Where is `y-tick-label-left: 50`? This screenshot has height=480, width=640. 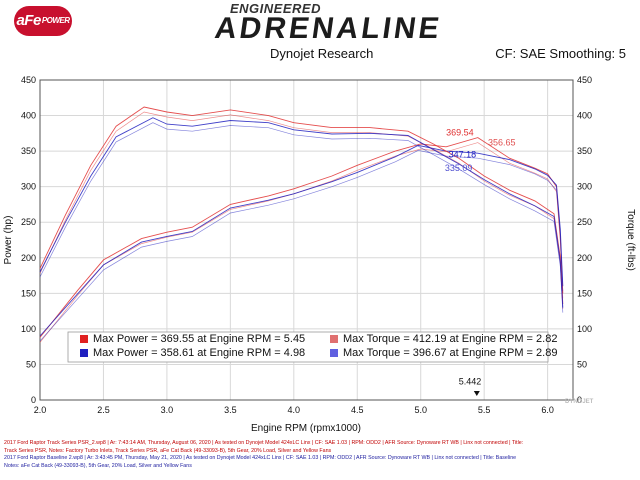 y-tick-label-left: 50 is located at coordinates (31, 364).